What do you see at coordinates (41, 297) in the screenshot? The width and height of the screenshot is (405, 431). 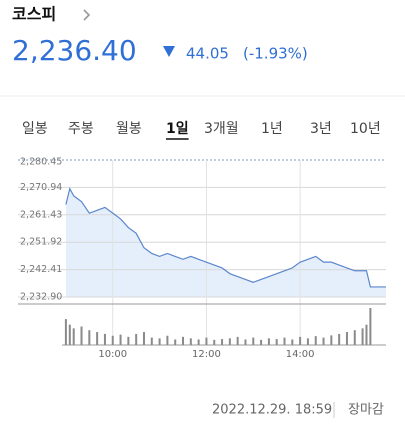 I see `y-tick-label: 2,232.90` at bounding box center [41, 297].